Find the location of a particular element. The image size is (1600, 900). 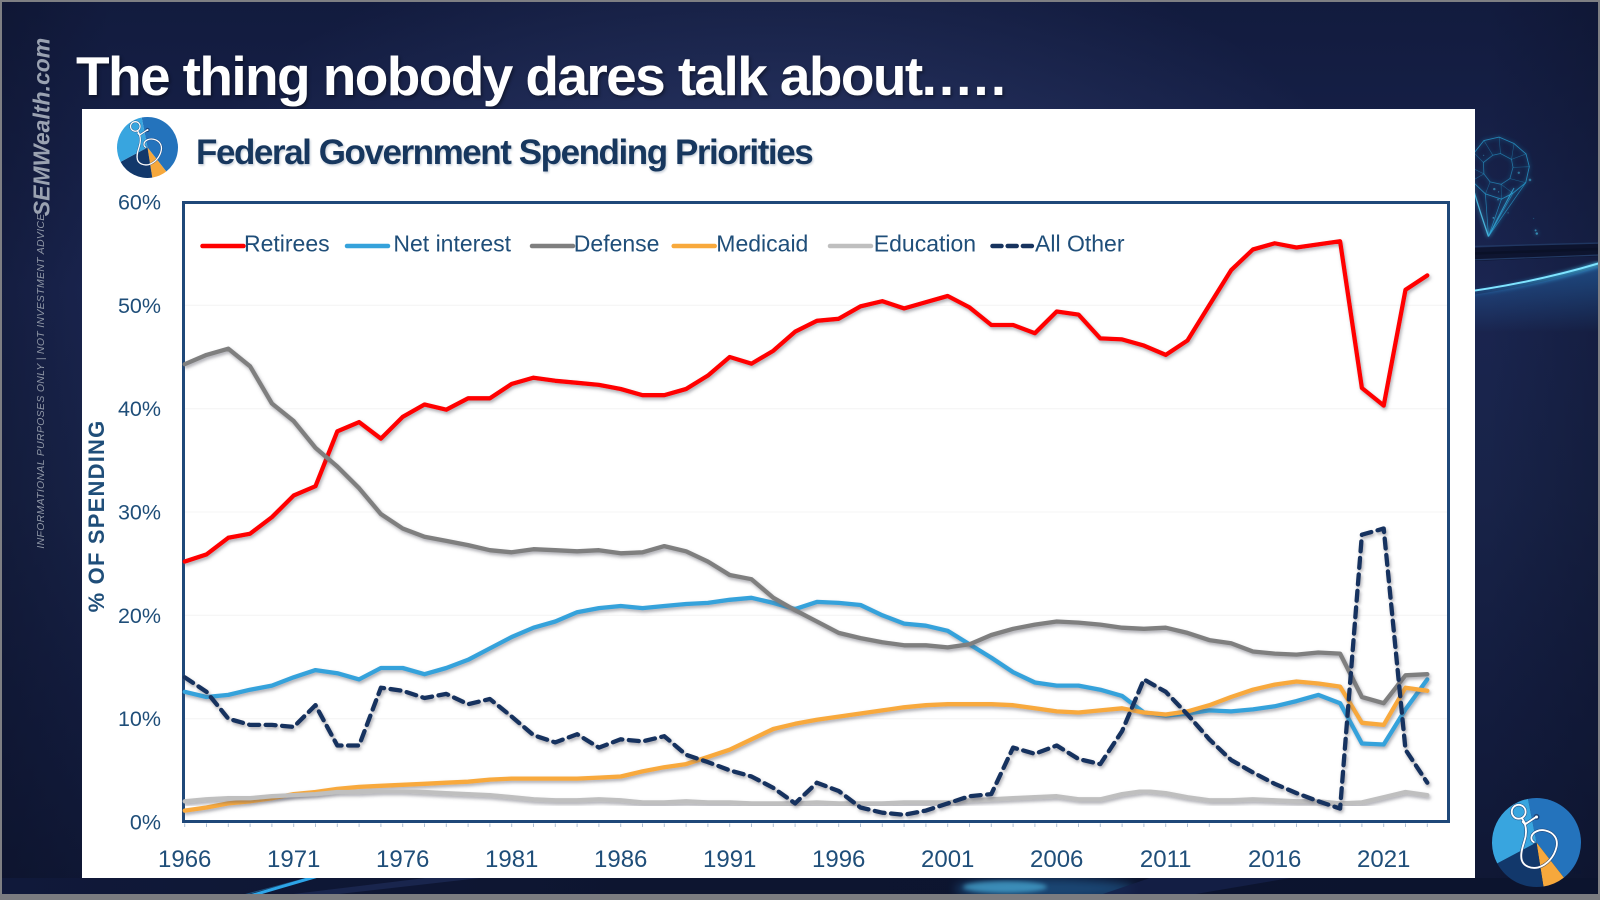

svg-text: 1996 is located at coordinates (838, 859).